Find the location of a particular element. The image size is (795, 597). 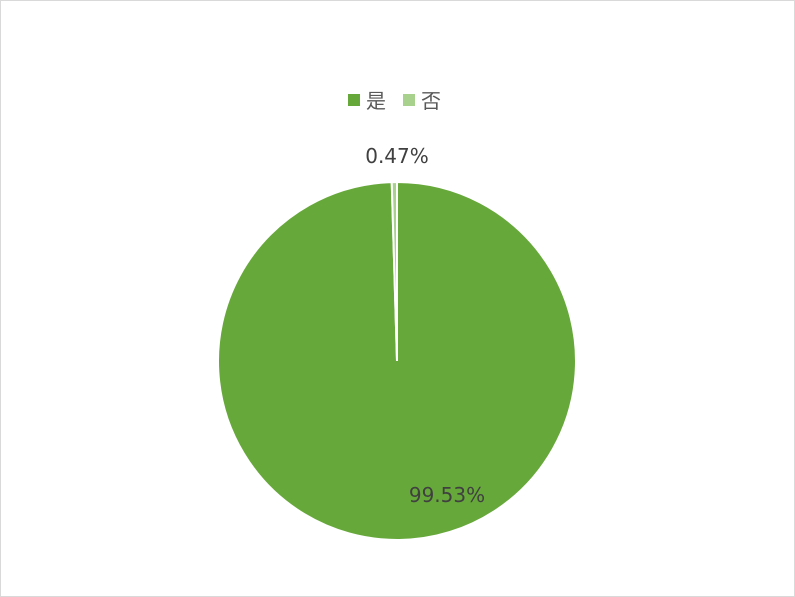

legend-item: 否 is located at coordinates (422, 101).